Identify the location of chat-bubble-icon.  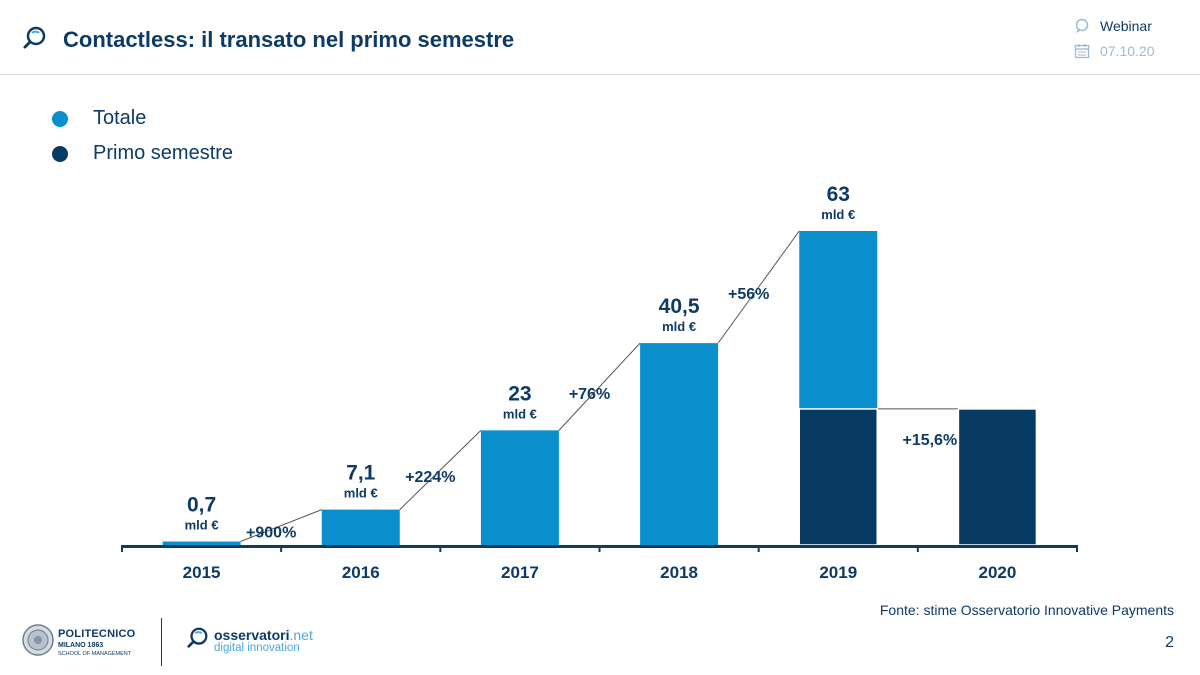
(1082, 25).